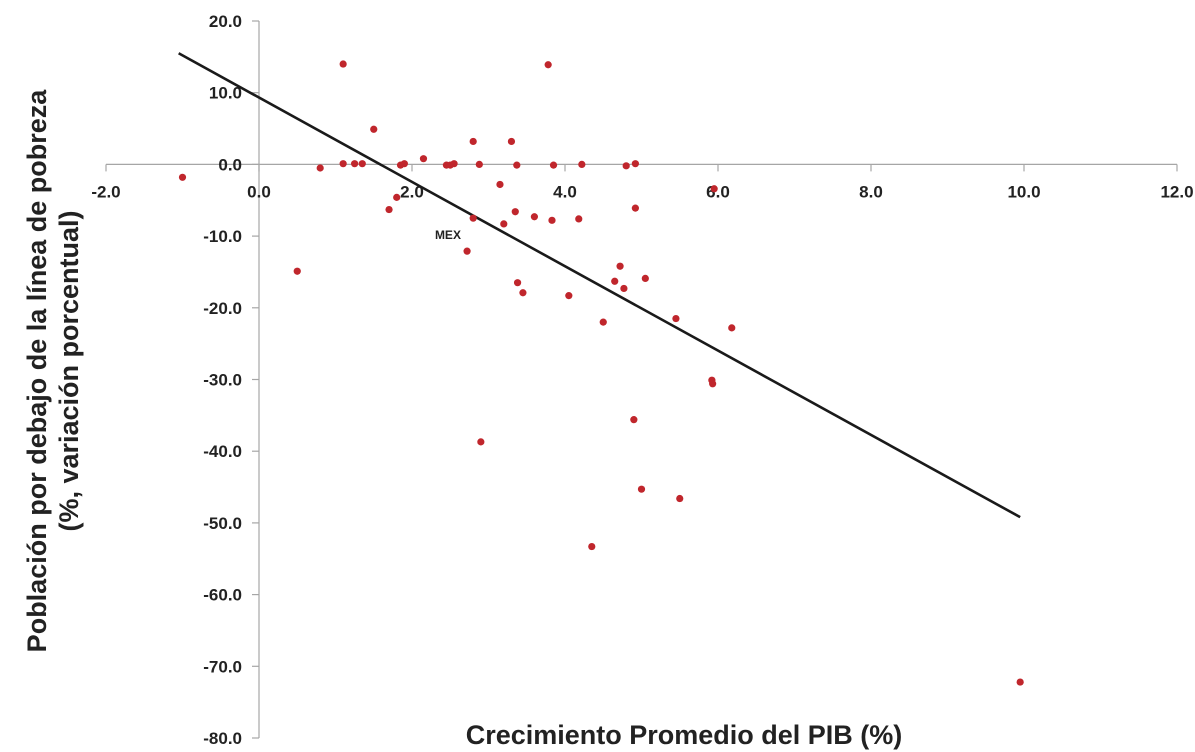  What do you see at coordinates (222, 523) in the screenshot?
I see `y-tick-label: -50.0` at bounding box center [222, 523].